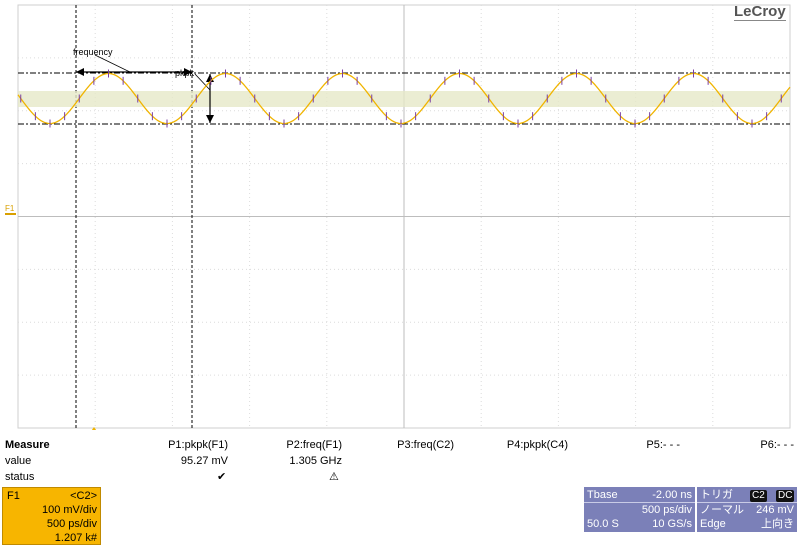  What do you see at coordinates (198, 445) in the screenshot?
I see `param-p1-label: P1:pkpk(F1)` at bounding box center [198, 445].